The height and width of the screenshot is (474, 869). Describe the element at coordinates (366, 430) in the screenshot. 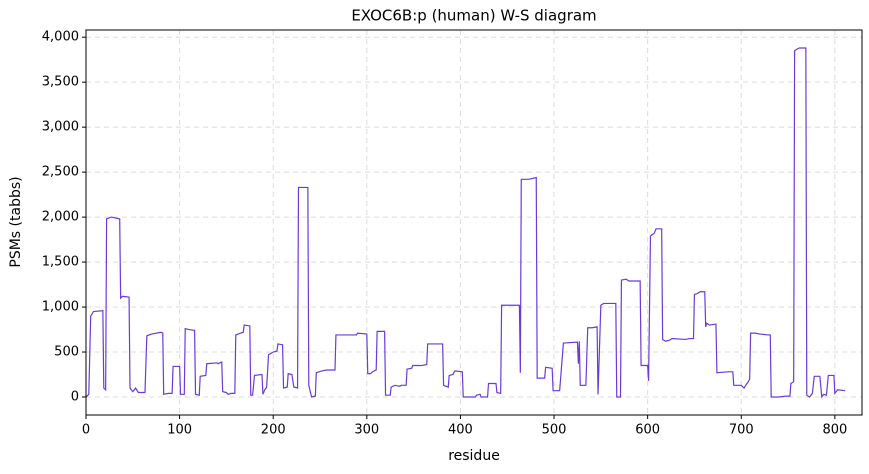

I see `x-tick-label: 300` at that location.